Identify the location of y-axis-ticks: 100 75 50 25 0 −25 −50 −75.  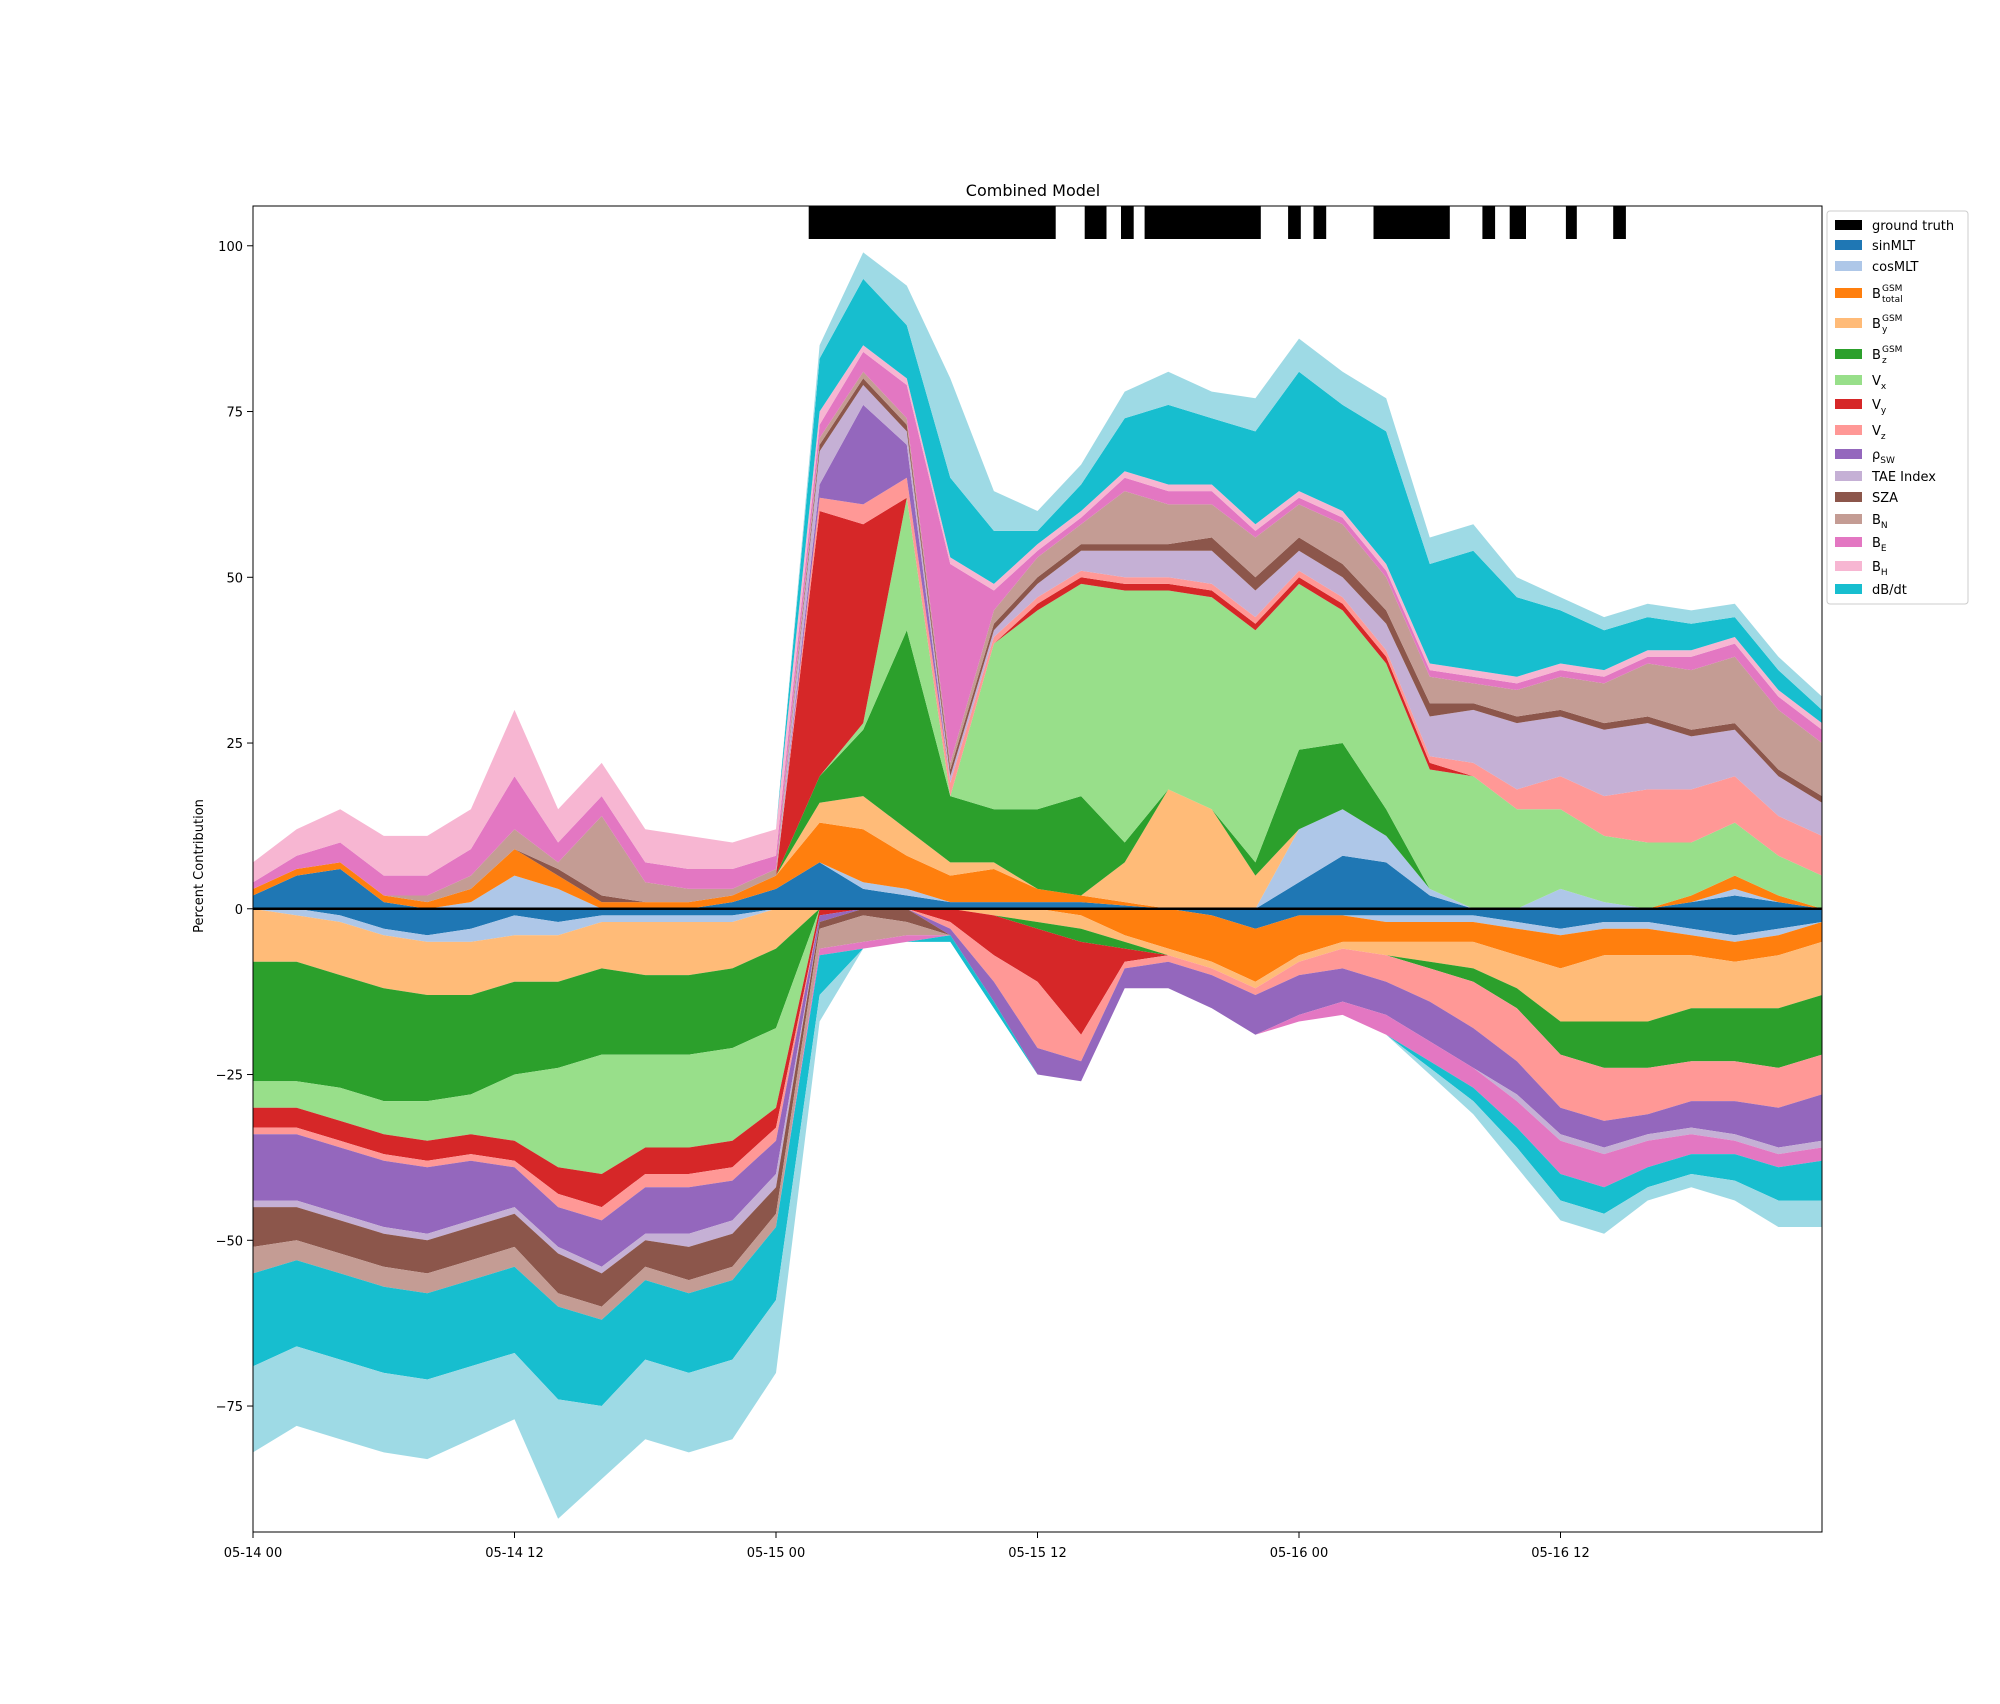
(234, 827).